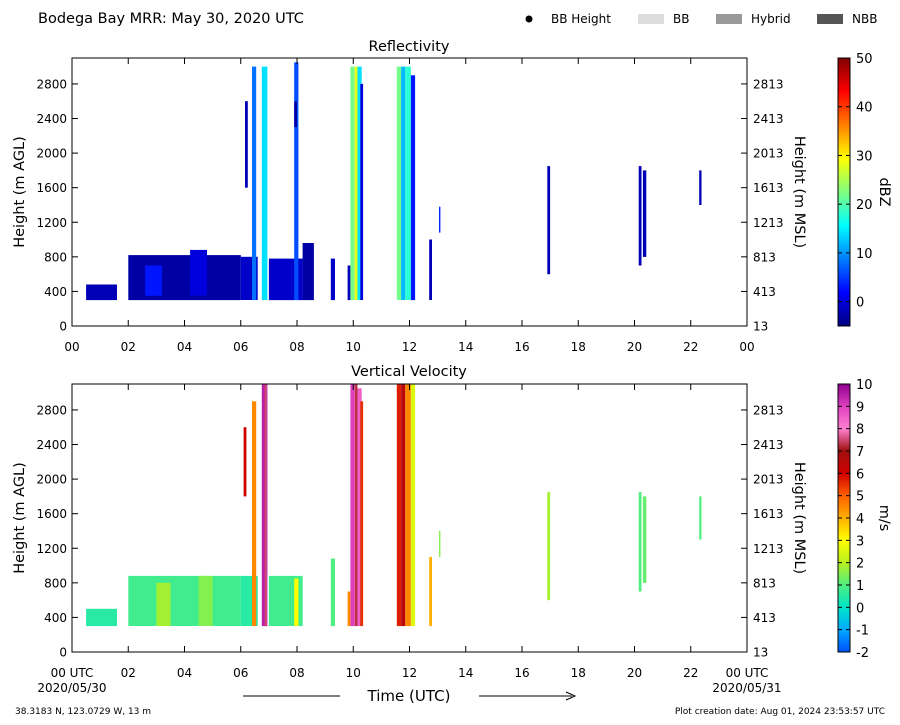  Describe the element at coordinates (63, 653) in the screenshot. I see `y-tick-label: 0` at that location.